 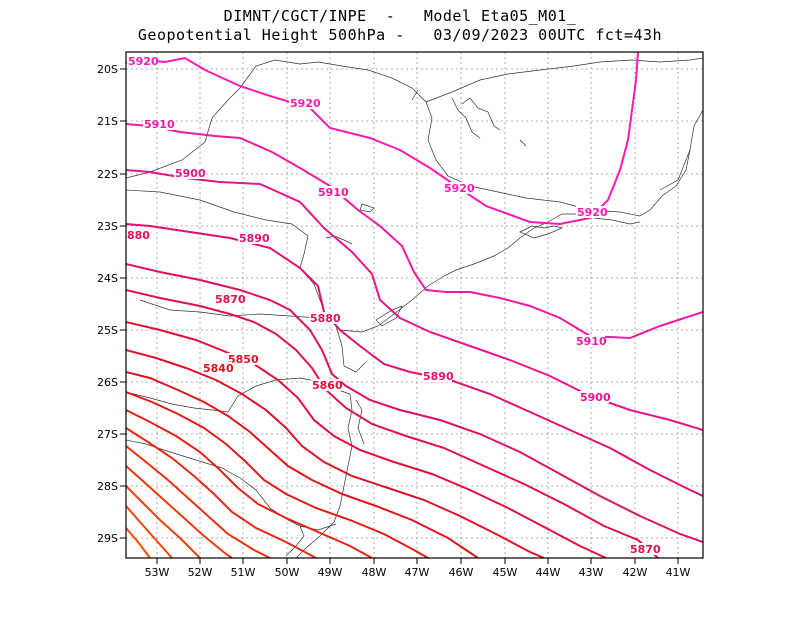 What do you see at coordinates (254, 238) in the screenshot?
I see `label-5890-a: 5890` at bounding box center [254, 238].